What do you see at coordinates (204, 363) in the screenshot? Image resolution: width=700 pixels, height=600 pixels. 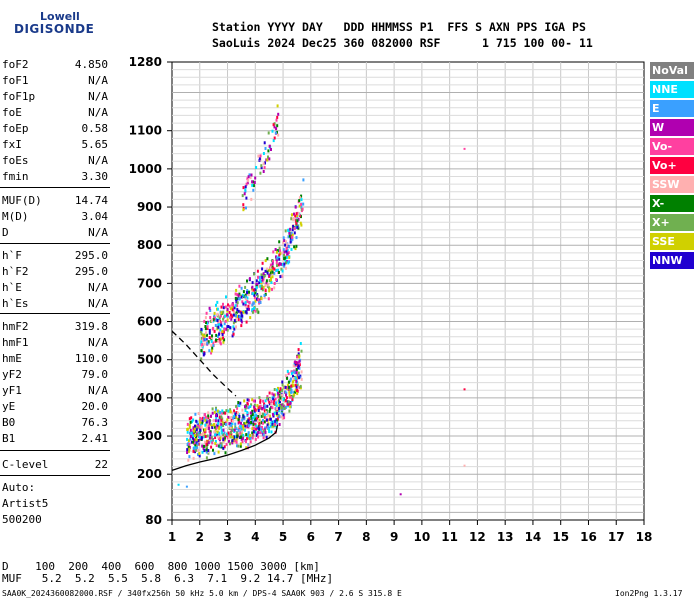 I see `density-profile-dashed-line` at bounding box center [204, 363].